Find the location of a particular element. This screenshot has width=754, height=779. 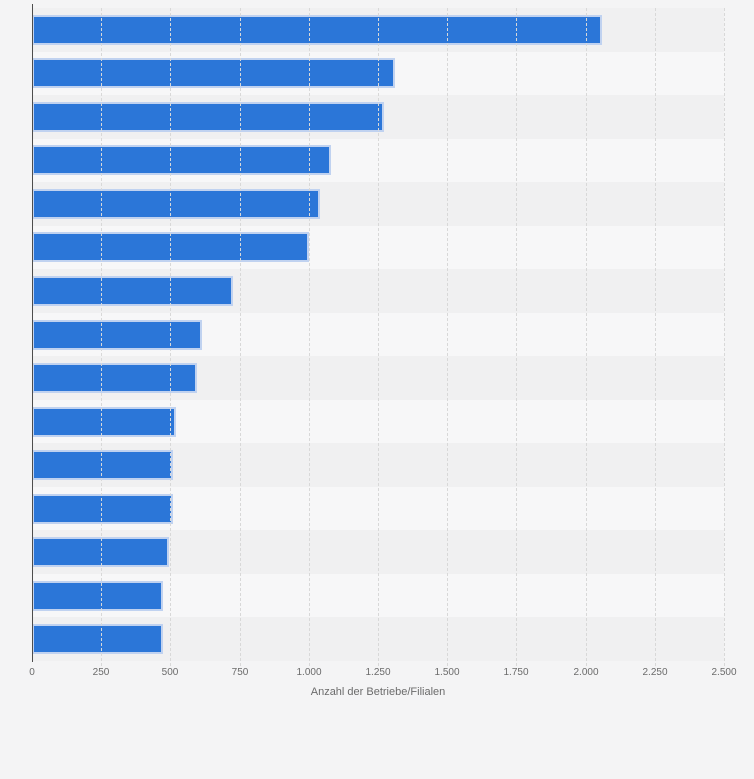

x-tick-label: 2.000 is located at coordinates (586, 672).